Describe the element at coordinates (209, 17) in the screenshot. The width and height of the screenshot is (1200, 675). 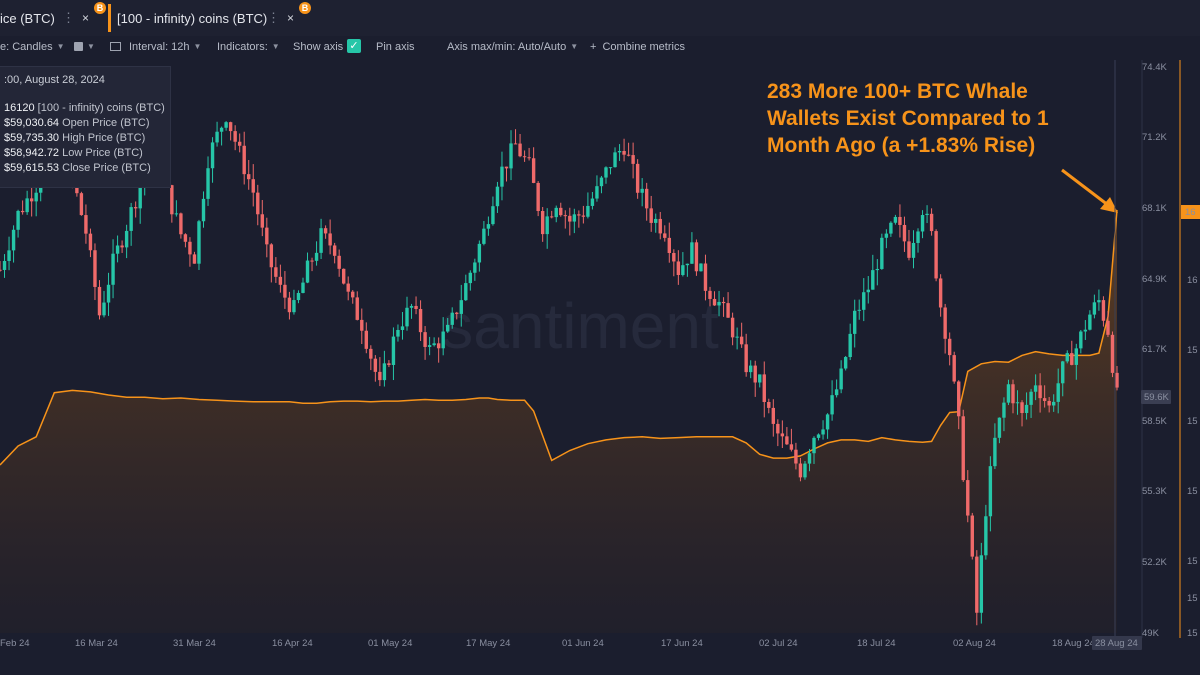
I see `tab-whale-coins: [100 - infinity) coins (BTC) ⋮ × B` at that location.